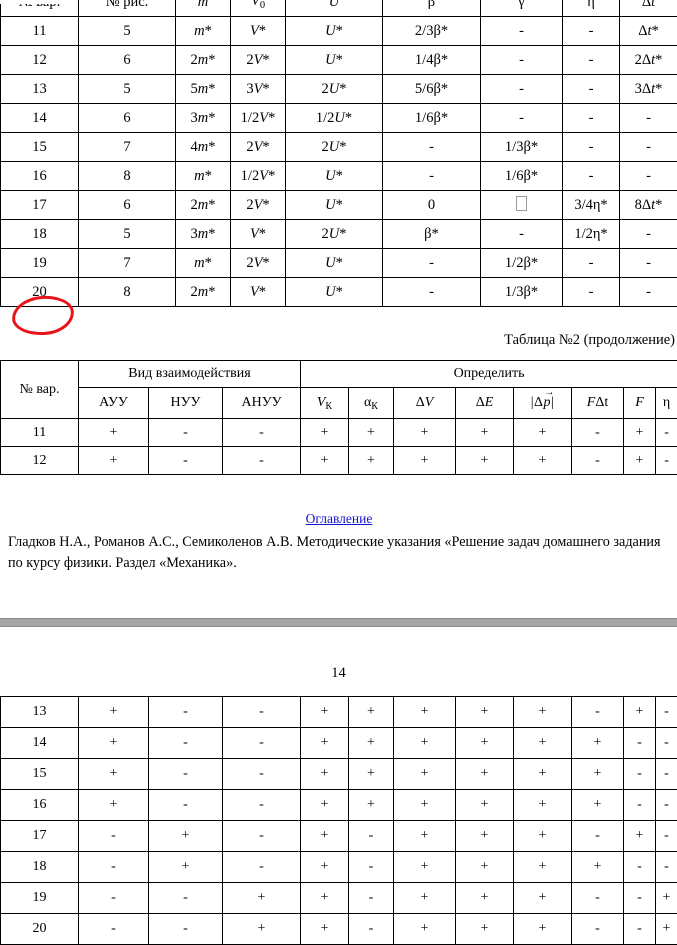 The width and height of the screenshot is (677, 945). What do you see at coordinates (666, 929) in the screenshot?
I see `cell-value-10: +` at bounding box center [666, 929].